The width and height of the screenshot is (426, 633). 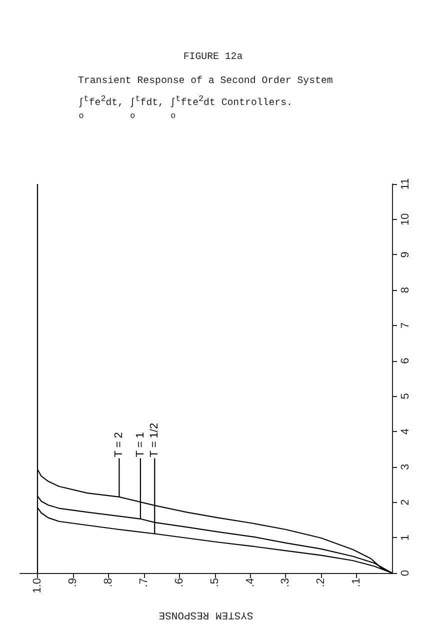 I want to click on y-tick-label: 9, so click(x=406, y=255).